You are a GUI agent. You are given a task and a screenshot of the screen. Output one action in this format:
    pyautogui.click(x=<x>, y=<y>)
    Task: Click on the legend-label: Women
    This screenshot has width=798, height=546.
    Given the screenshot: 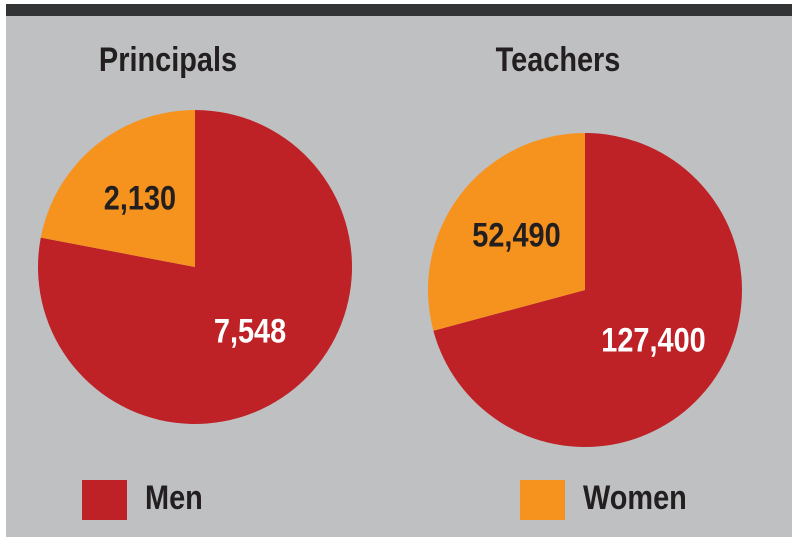 What is the action you would take?
    pyautogui.click(x=635, y=497)
    